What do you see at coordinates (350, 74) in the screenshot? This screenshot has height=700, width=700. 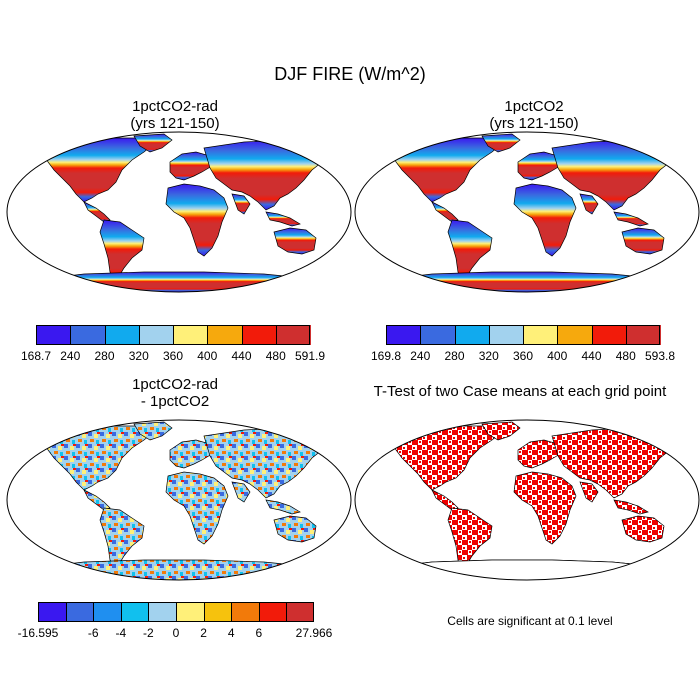 I see `figure-title: DJF FIRE (W/m^2)` at bounding box center [350, 74].